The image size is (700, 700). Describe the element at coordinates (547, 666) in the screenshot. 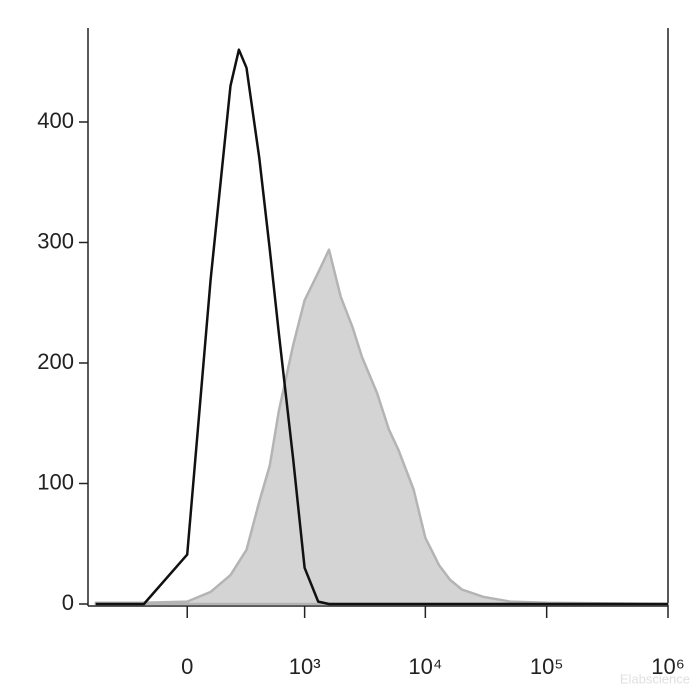

I see `x-tick-label: 10⁵` at that location.